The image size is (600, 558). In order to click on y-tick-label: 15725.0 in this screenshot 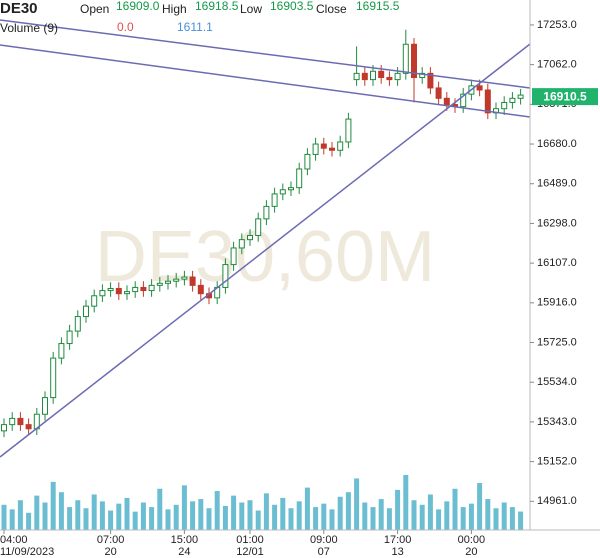, I will do `click(557, 342)`.